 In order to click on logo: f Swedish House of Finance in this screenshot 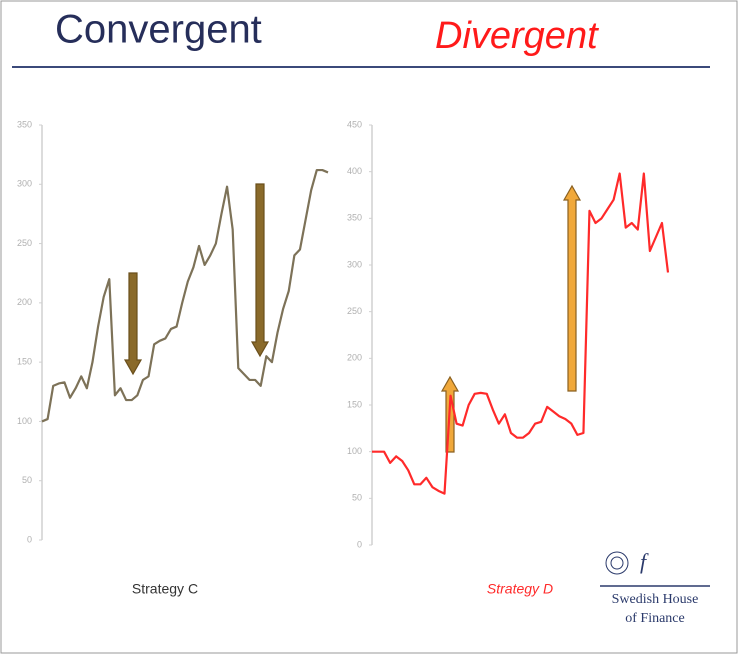, I will do `click(655, 587)`.